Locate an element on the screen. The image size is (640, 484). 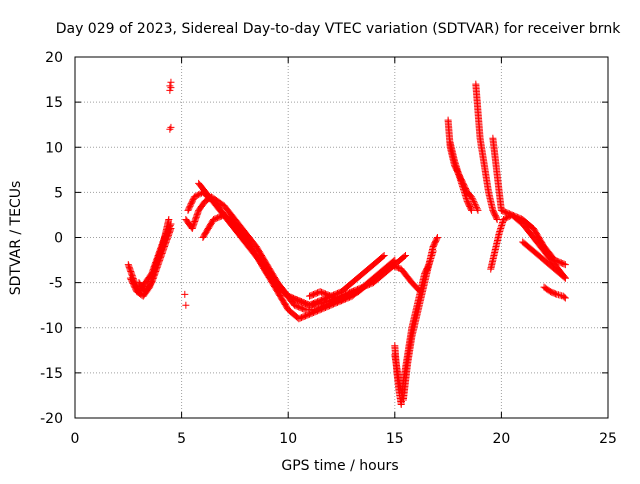
y-axis-label: SDTVAR / TECUs is located at coordinates (16, 238).